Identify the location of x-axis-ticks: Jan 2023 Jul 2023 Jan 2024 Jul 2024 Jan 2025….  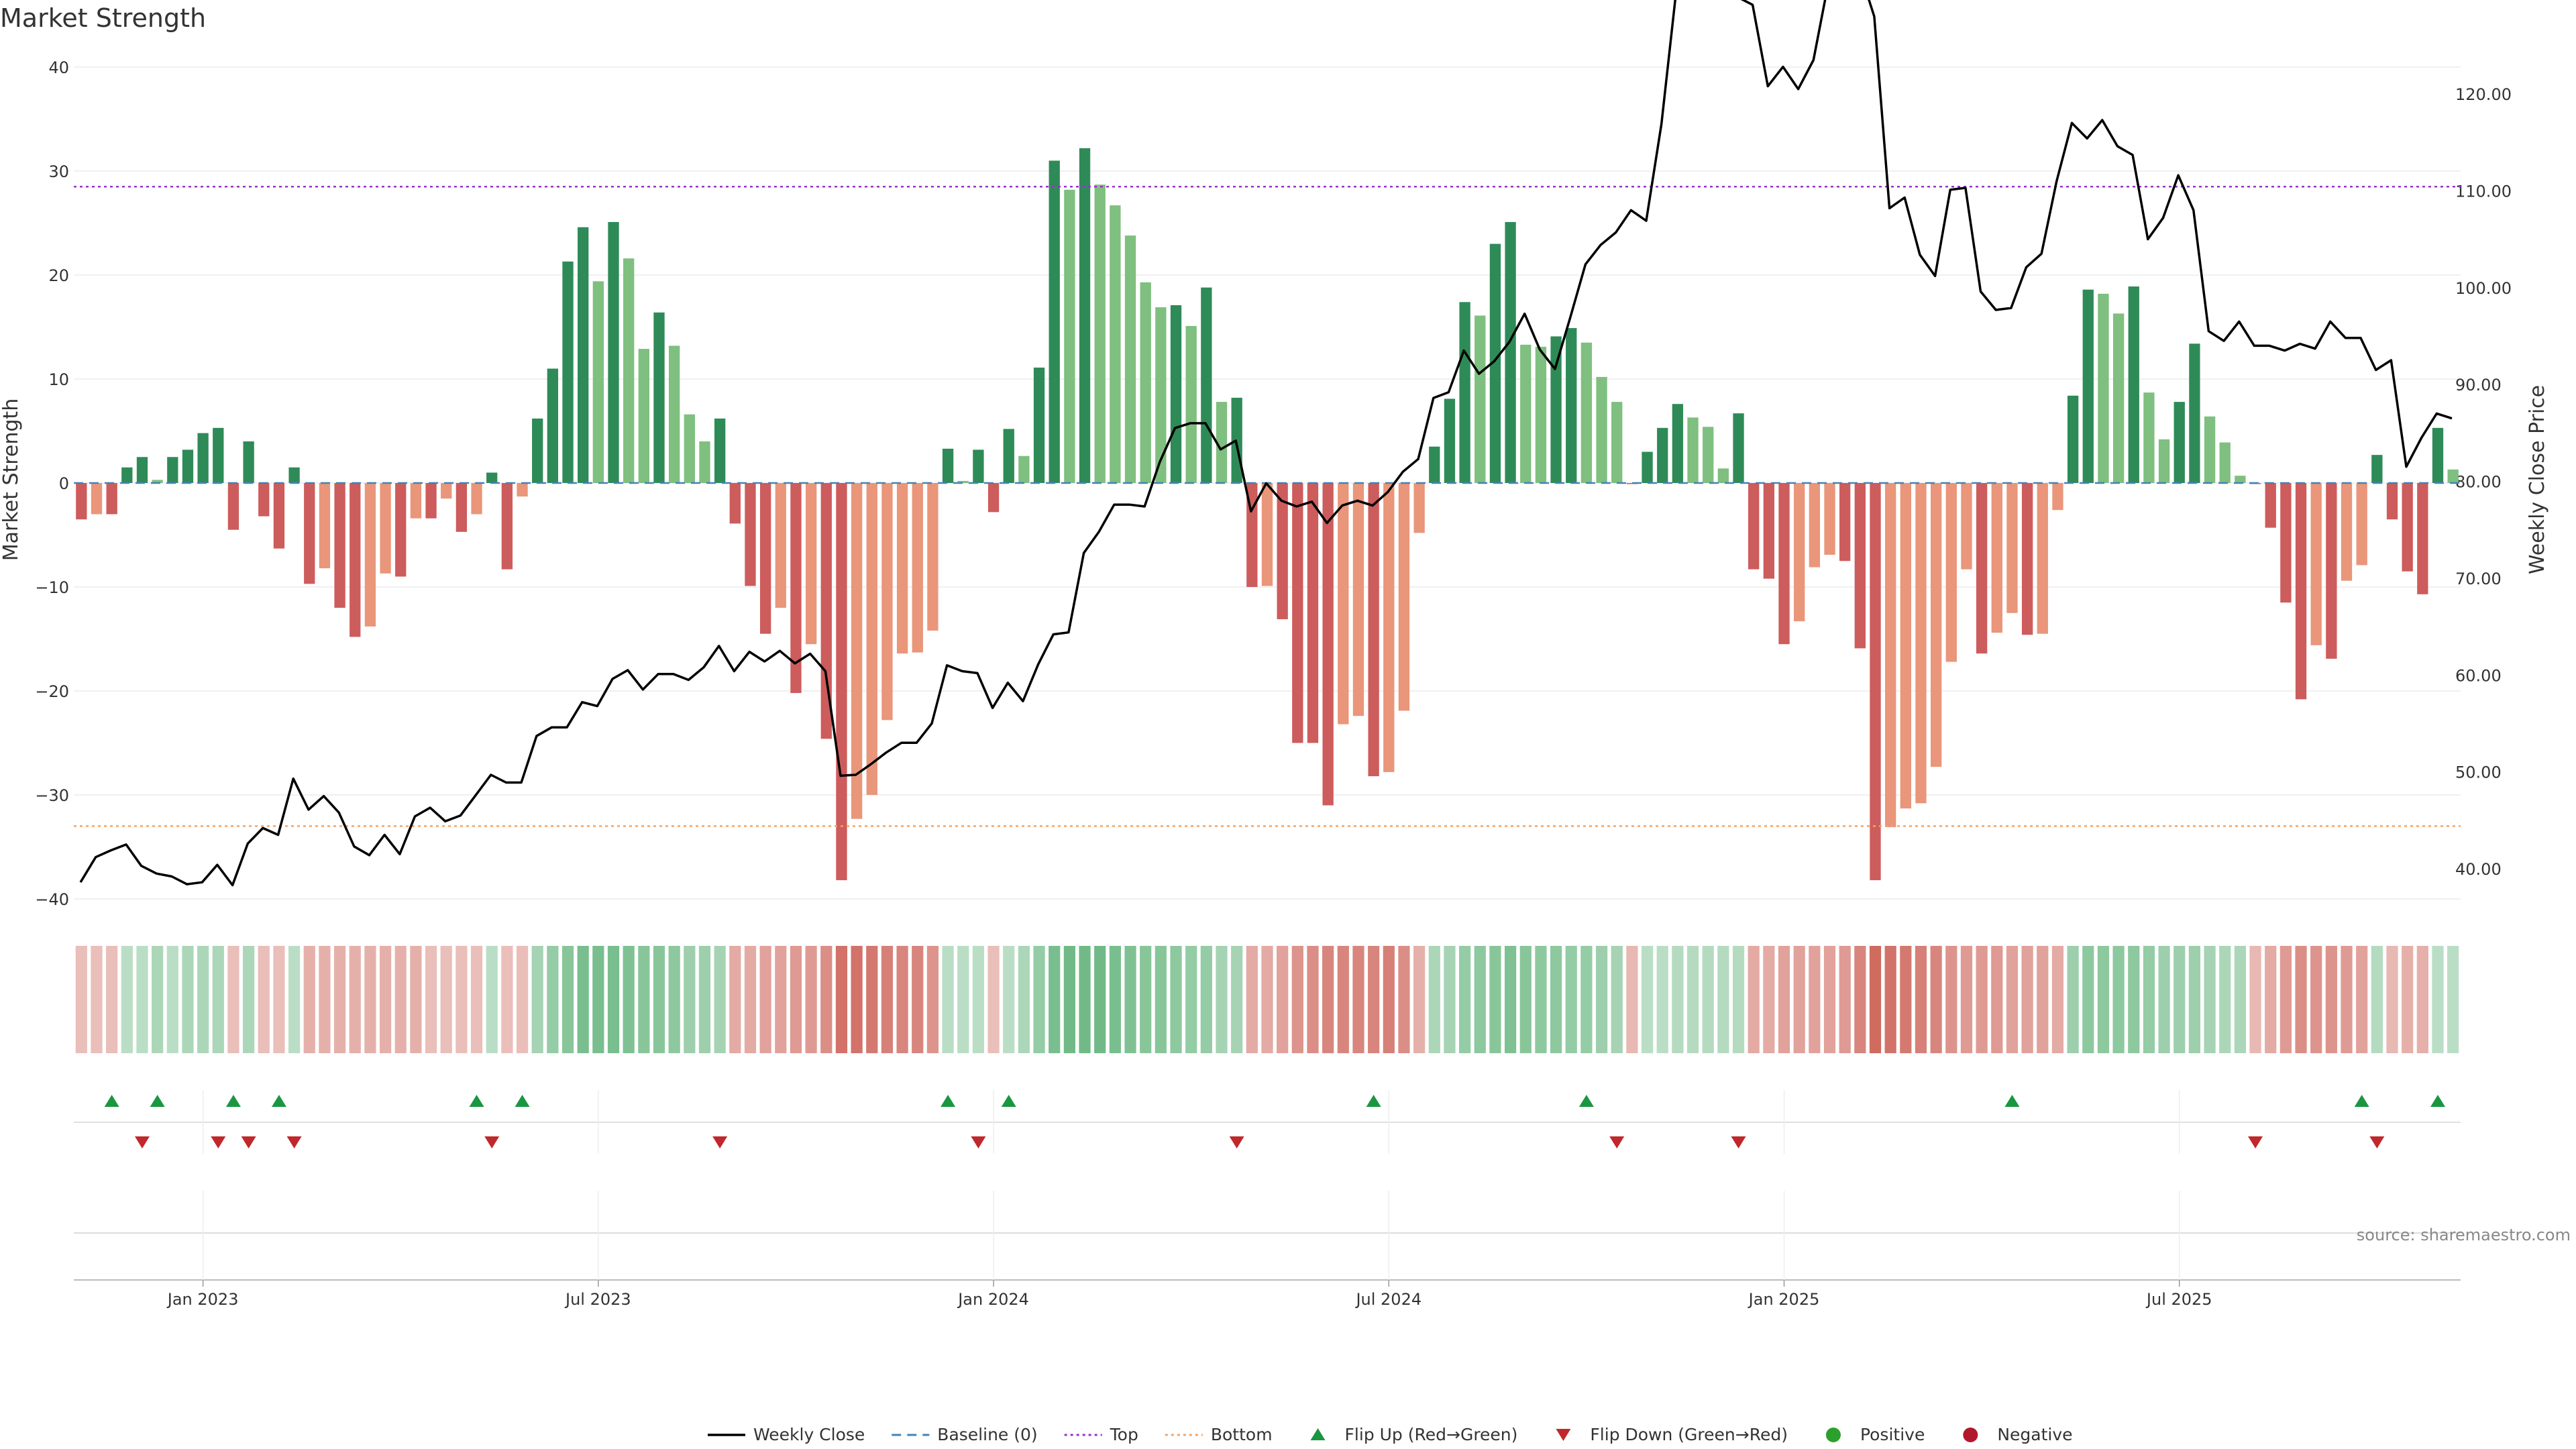
(1189, 1294).